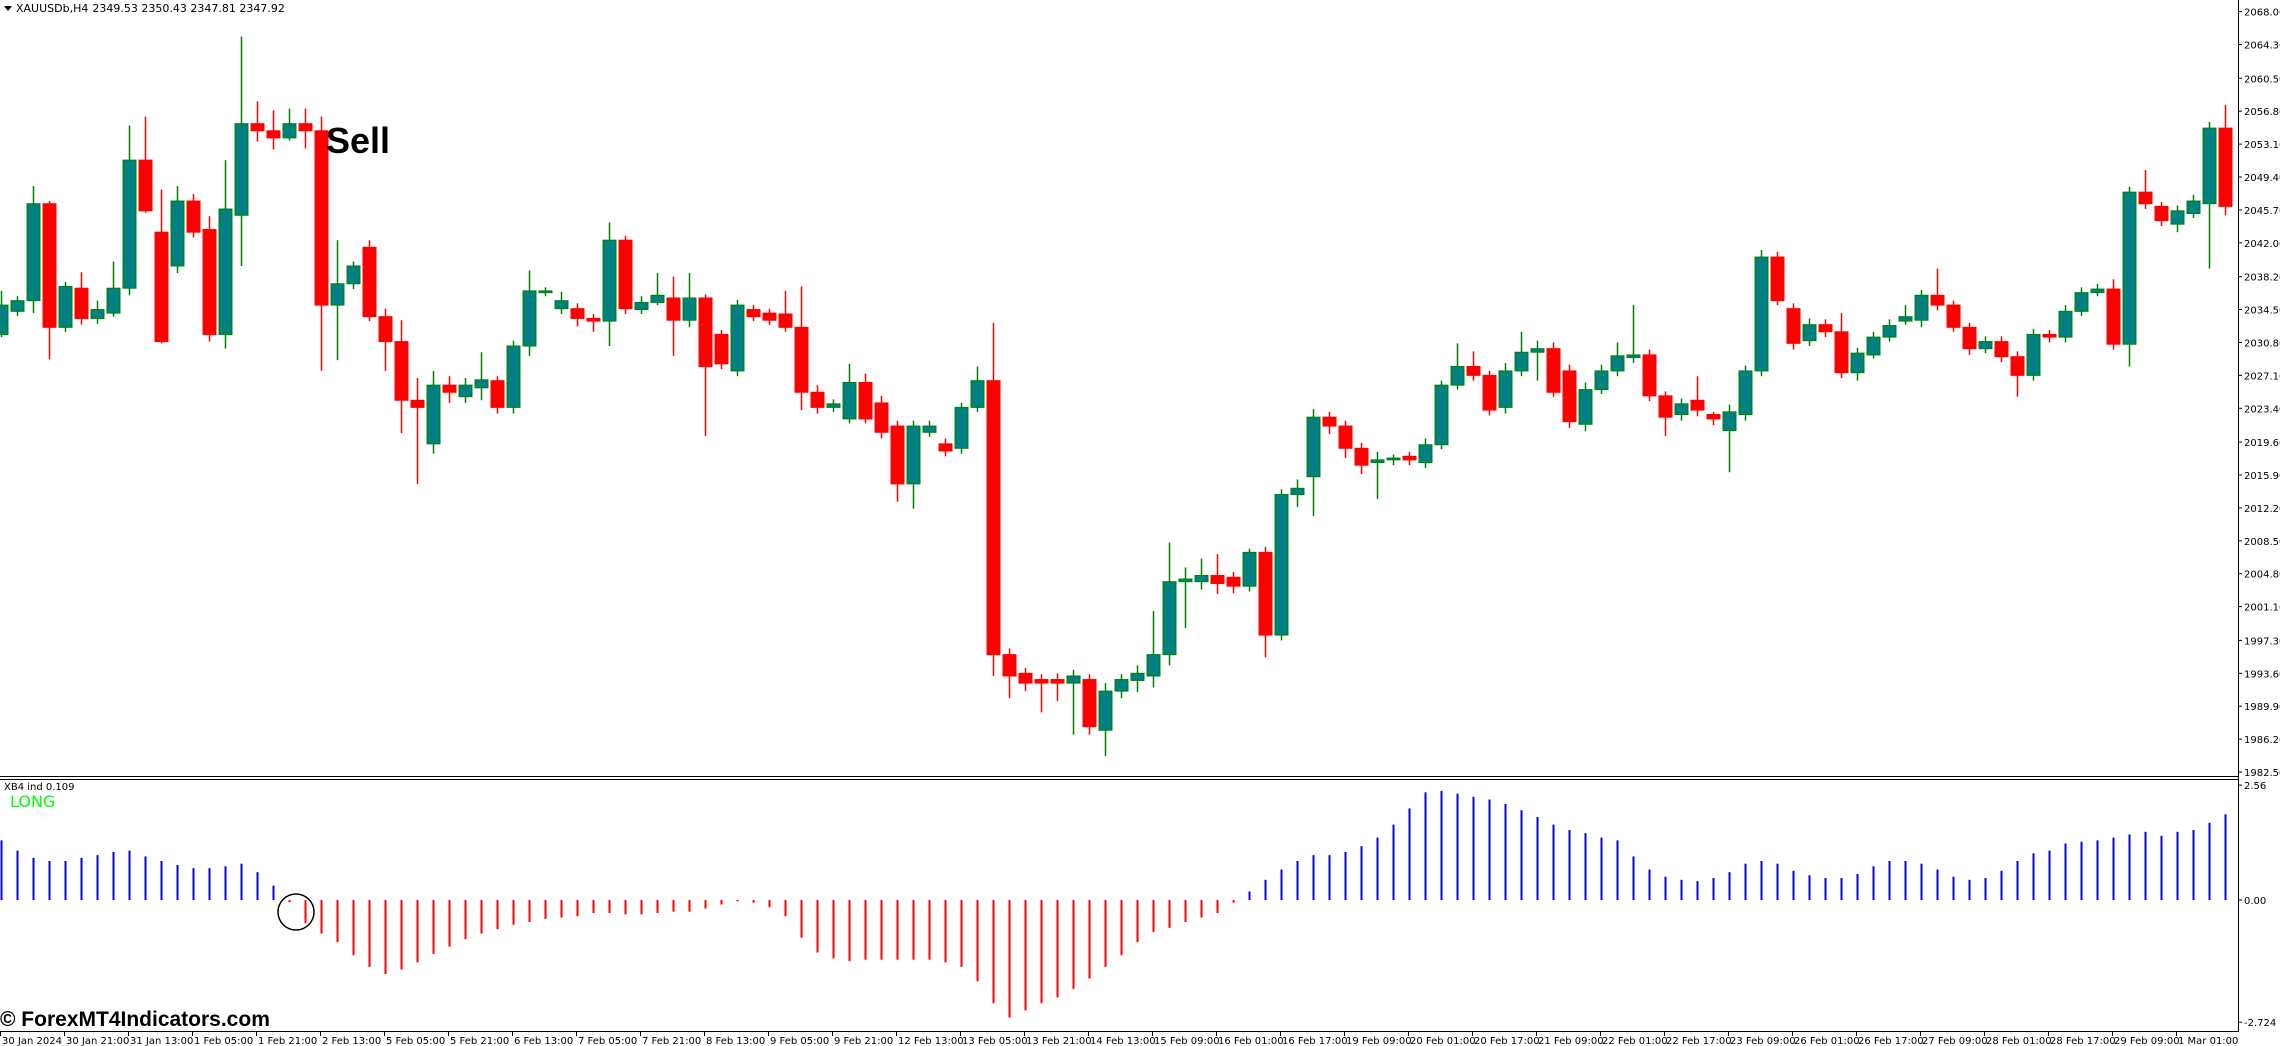 This screenshot has width=2280, height=1046. I want to click on price-tick-label: 2060.50, so click(2262, 79).